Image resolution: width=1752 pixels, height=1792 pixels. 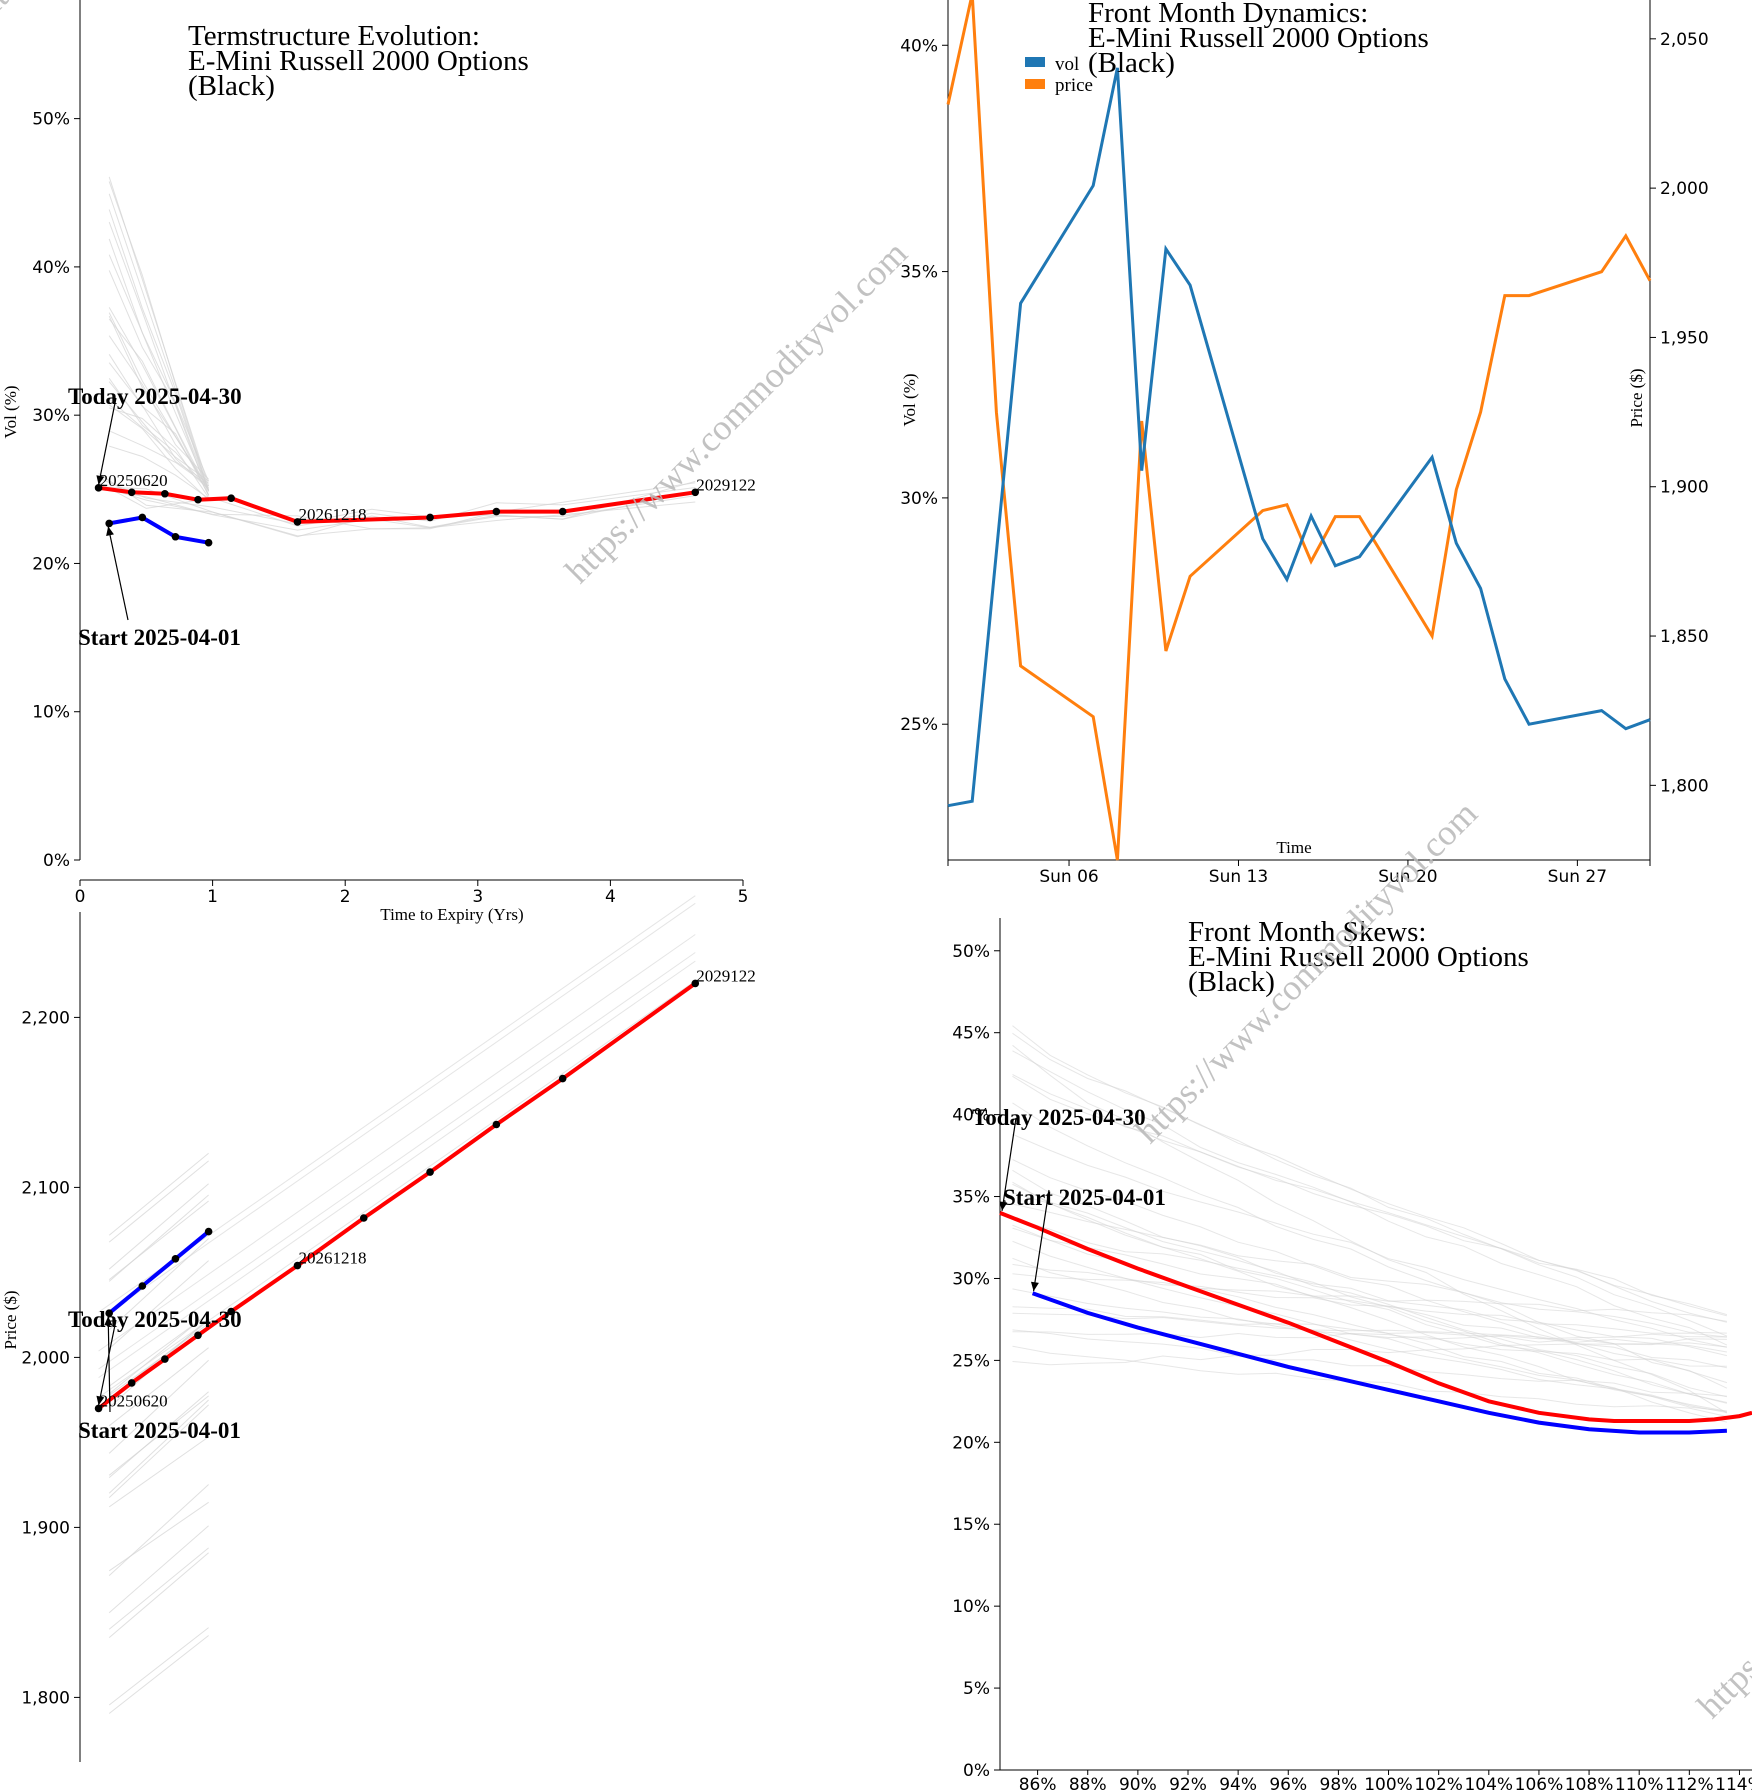 I want to click on chart-title-line: Termstructure Evolution:, so click(x=334, y=36).